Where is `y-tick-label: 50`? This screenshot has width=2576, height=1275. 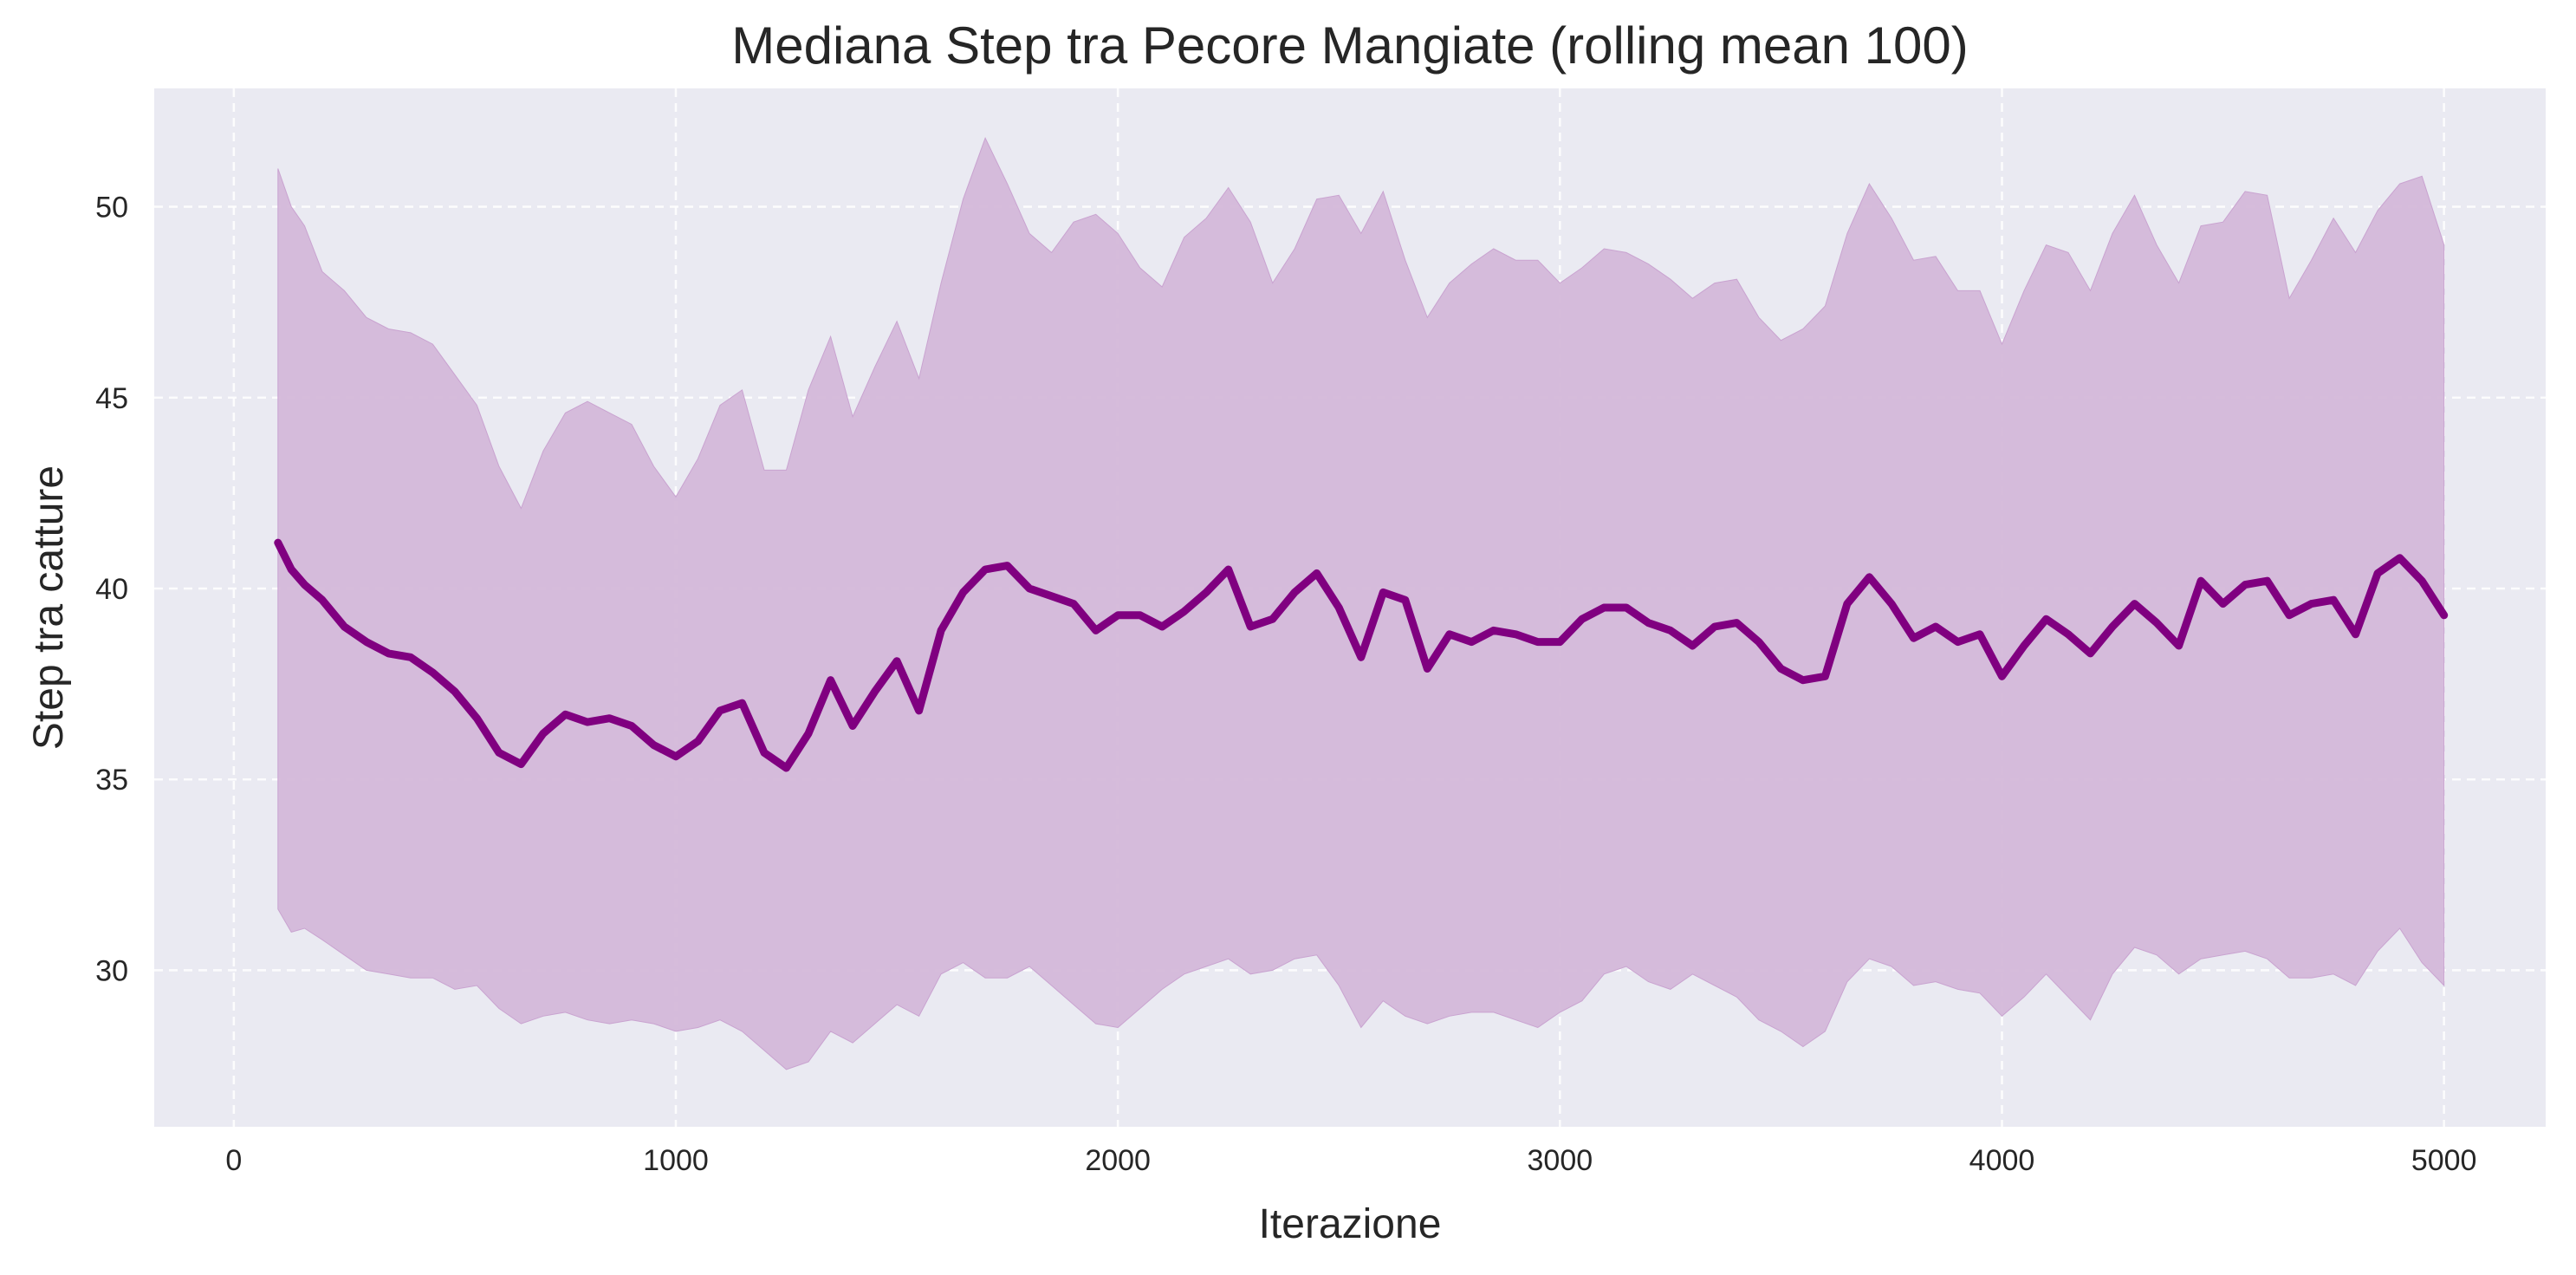 y-tick-label: 50 is located at coordinates (111, 208).